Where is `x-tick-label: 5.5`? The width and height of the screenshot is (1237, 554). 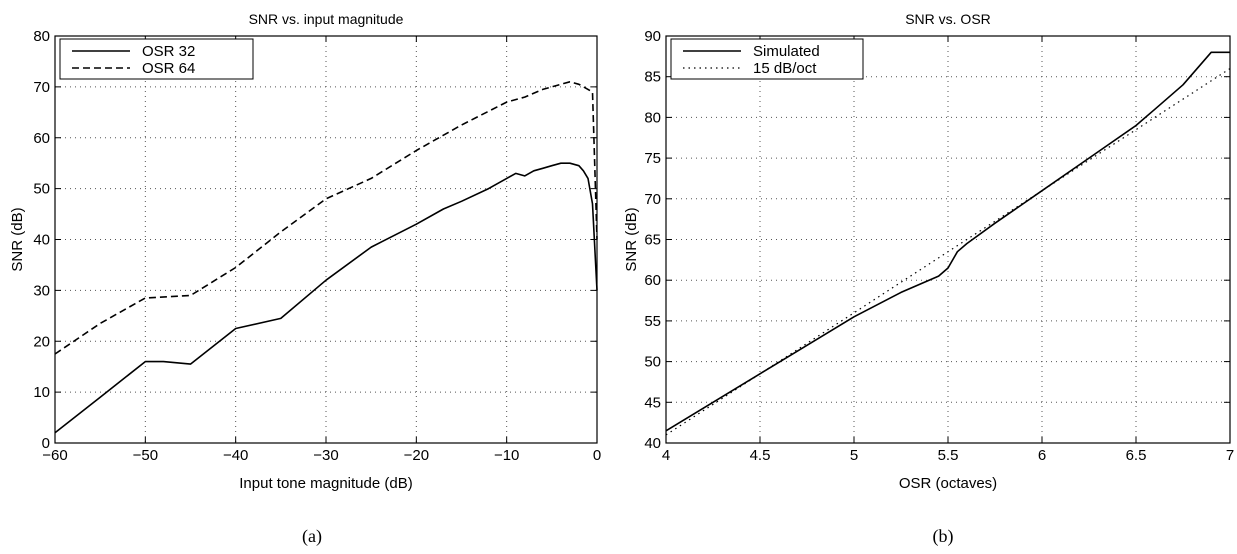
x-tick-label: 5.5 is located at coordinates (948, 455).